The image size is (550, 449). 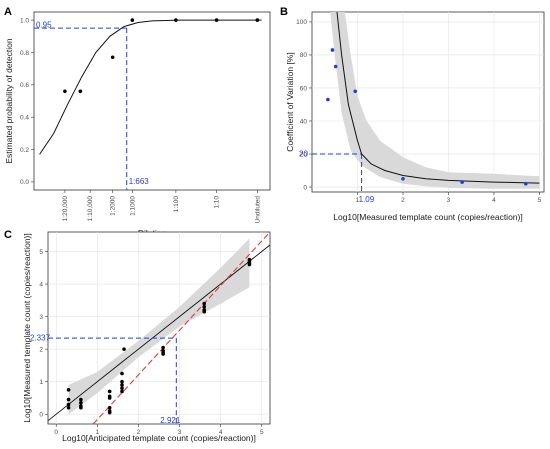 I want to click on annotation-y-value: 0.95, so click(x=44, y=25).